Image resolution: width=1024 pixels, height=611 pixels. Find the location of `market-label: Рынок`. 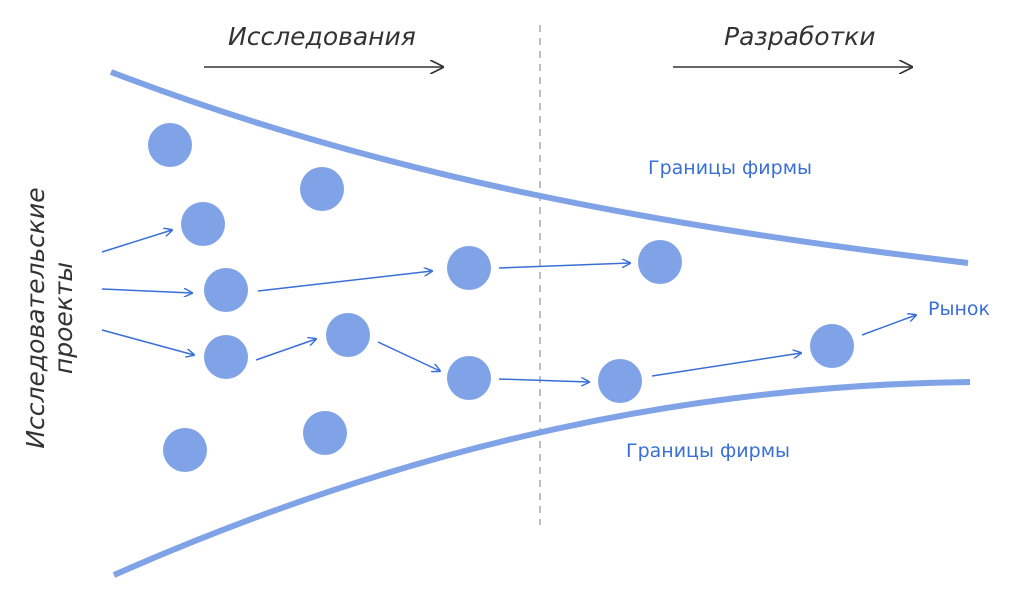

market-label: Рынок is located at coordinates (959, 309).